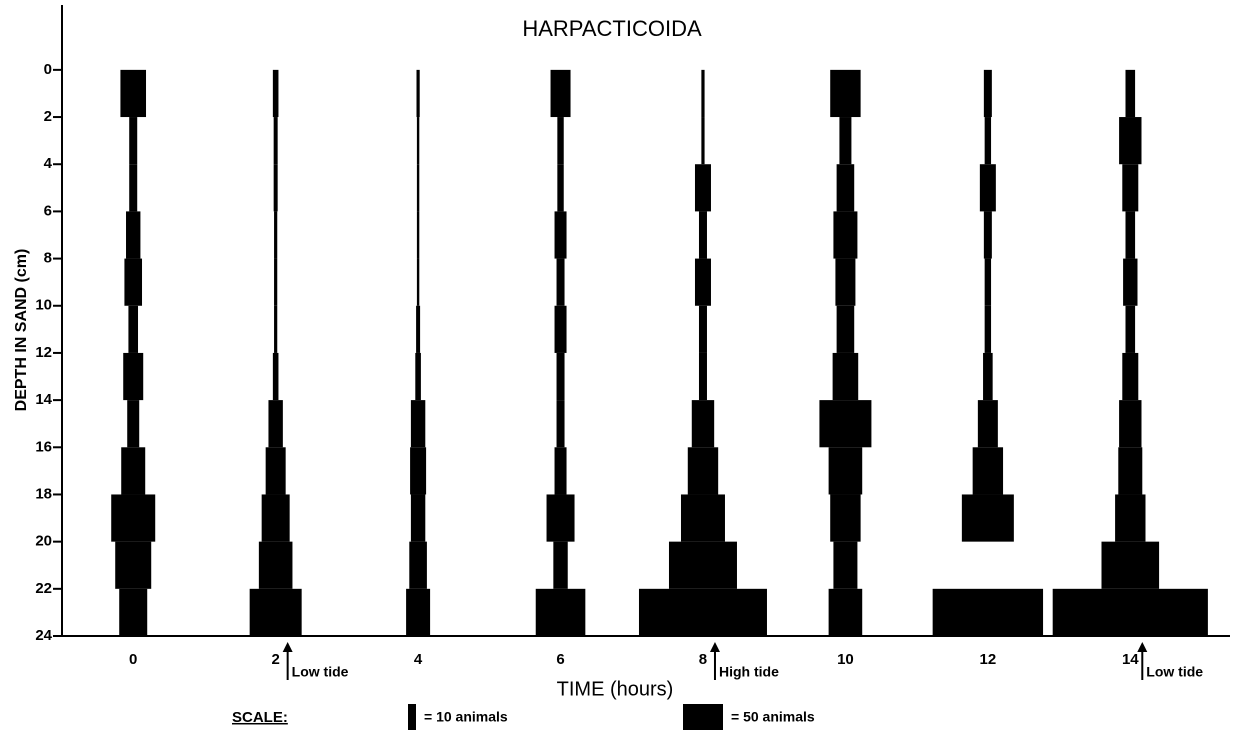  What do you see at coordinates (749, 672) in the screenshot?
I see `annotation: High tide` at bounding box center [749, 672].